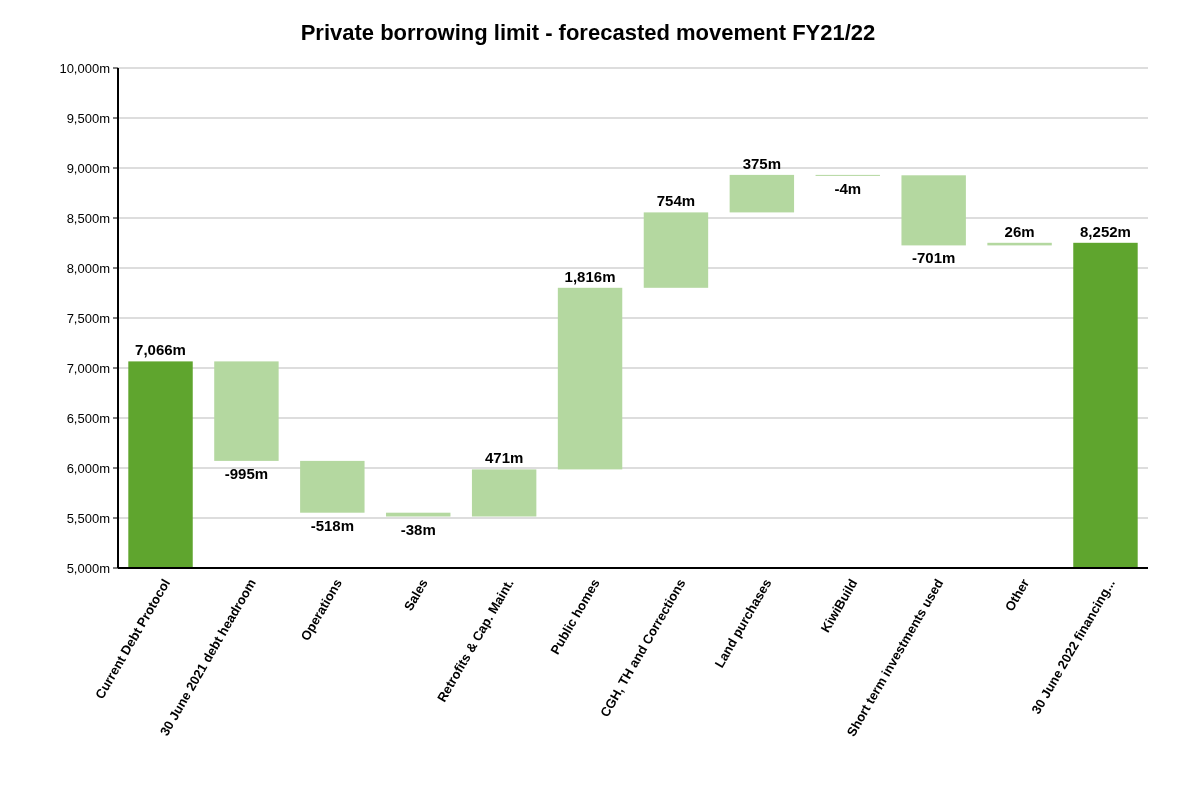  I want to click on y-tick-label: 9,500m, so click(88, 118).